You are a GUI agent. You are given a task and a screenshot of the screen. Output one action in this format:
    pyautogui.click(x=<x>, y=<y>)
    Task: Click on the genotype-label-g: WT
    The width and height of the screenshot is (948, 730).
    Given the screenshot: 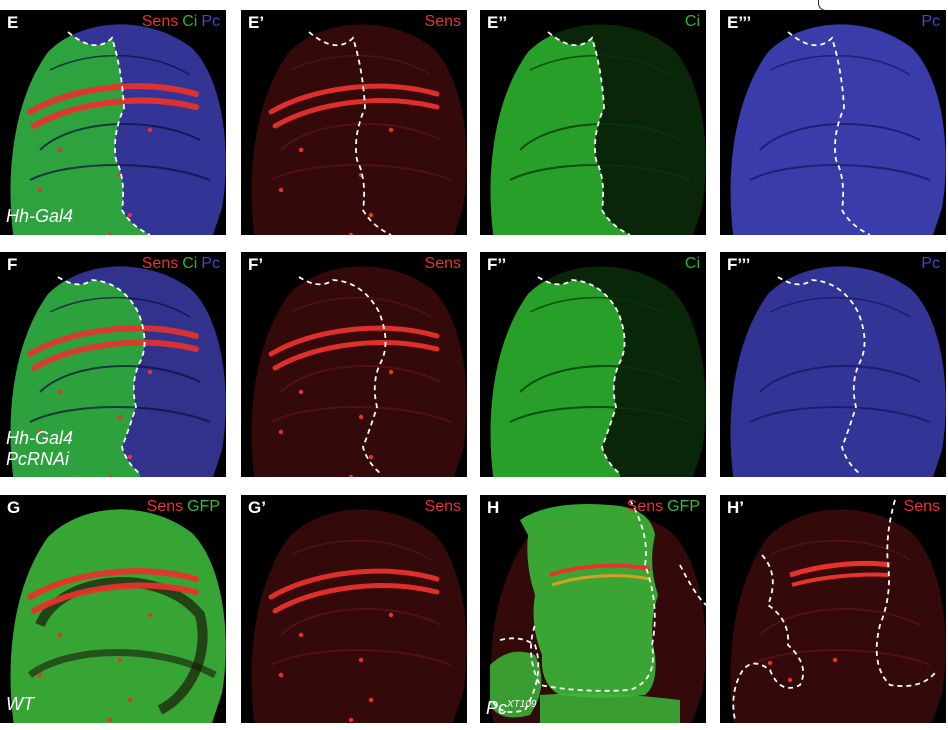 What is the action you would take?
    pyautogui.click(x=20, y=704)
    